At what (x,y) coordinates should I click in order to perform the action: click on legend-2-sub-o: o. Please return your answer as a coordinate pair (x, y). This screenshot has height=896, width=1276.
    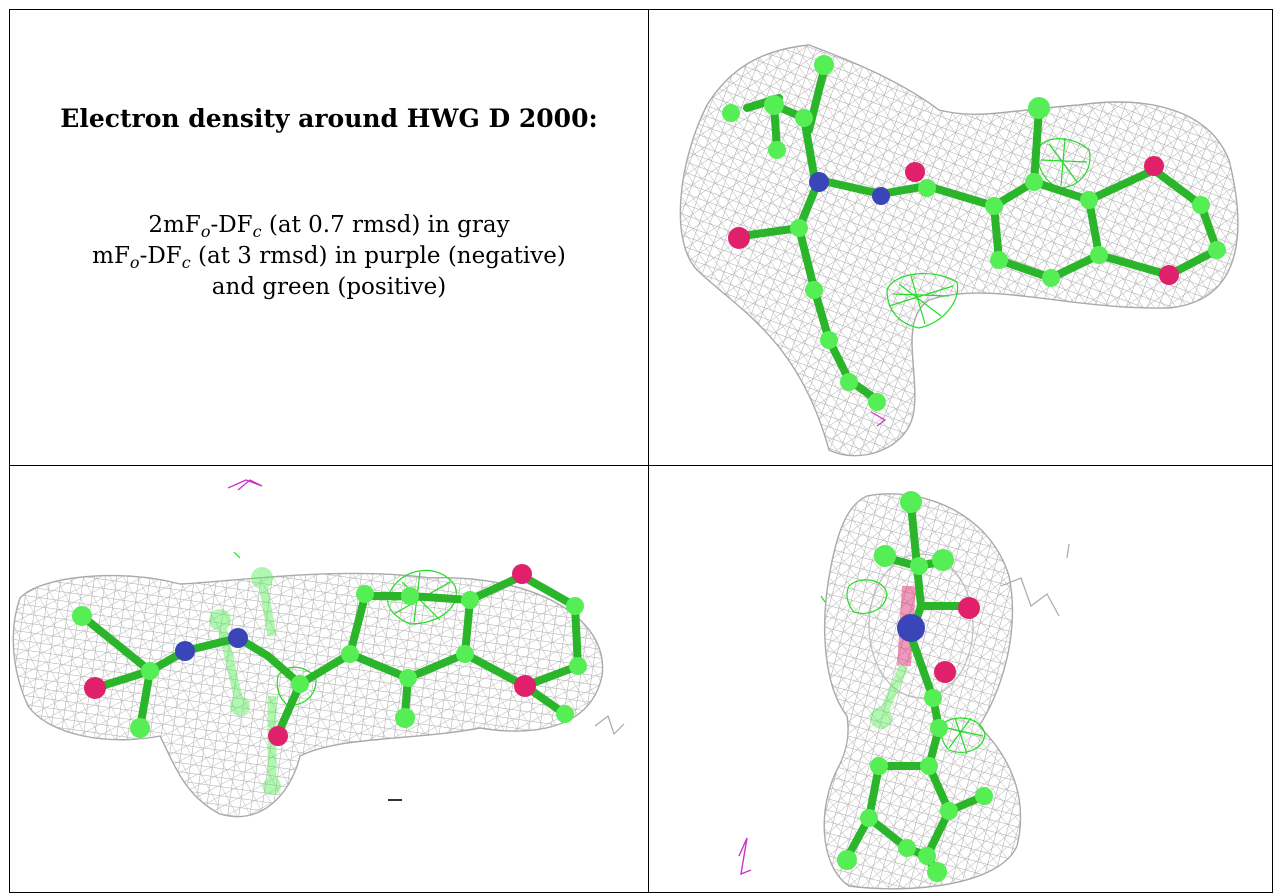
    Looking at the image, I should click on (134, 262).